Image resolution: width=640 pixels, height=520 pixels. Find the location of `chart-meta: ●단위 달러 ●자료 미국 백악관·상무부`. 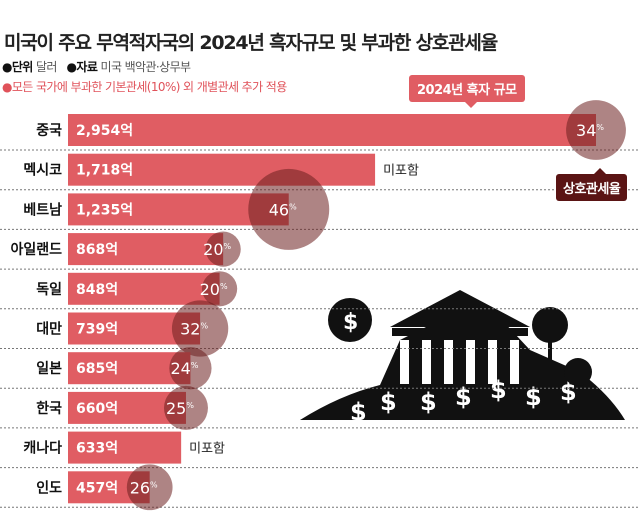

chart-meta: ●단위 달러 ●자료 미국 백악관·상무부 is located at coordinates (97, 66).